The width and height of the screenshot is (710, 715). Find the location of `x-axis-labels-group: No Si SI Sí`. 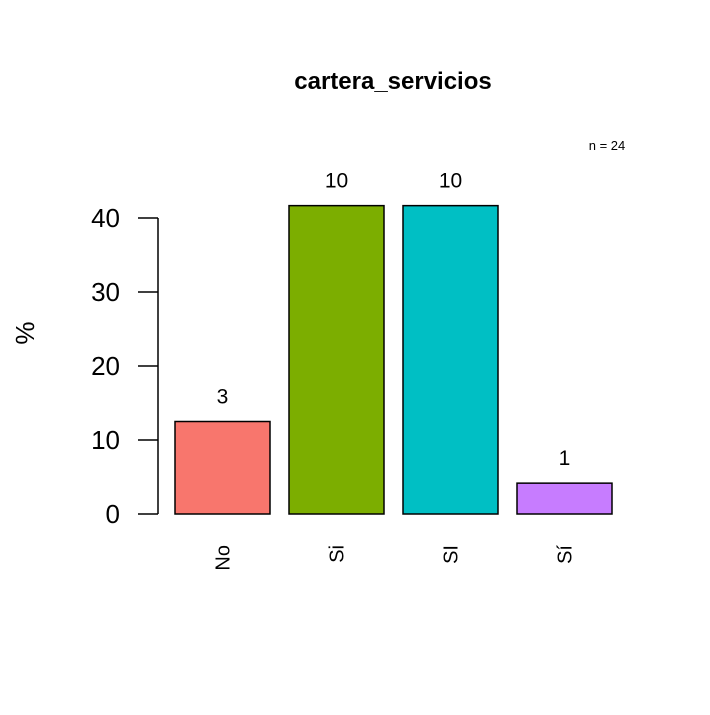

x-axis-labels-group: No Si SI Sí is located at coordinates (395, 558).